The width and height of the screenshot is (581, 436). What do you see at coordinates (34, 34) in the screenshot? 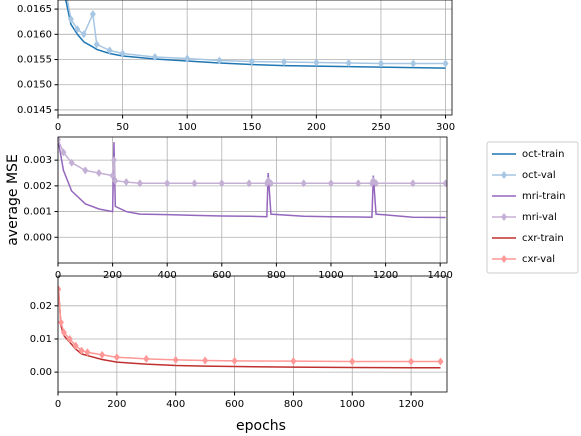
I see `y-tick-label: 0.0160` at bounding box center [34, 34].